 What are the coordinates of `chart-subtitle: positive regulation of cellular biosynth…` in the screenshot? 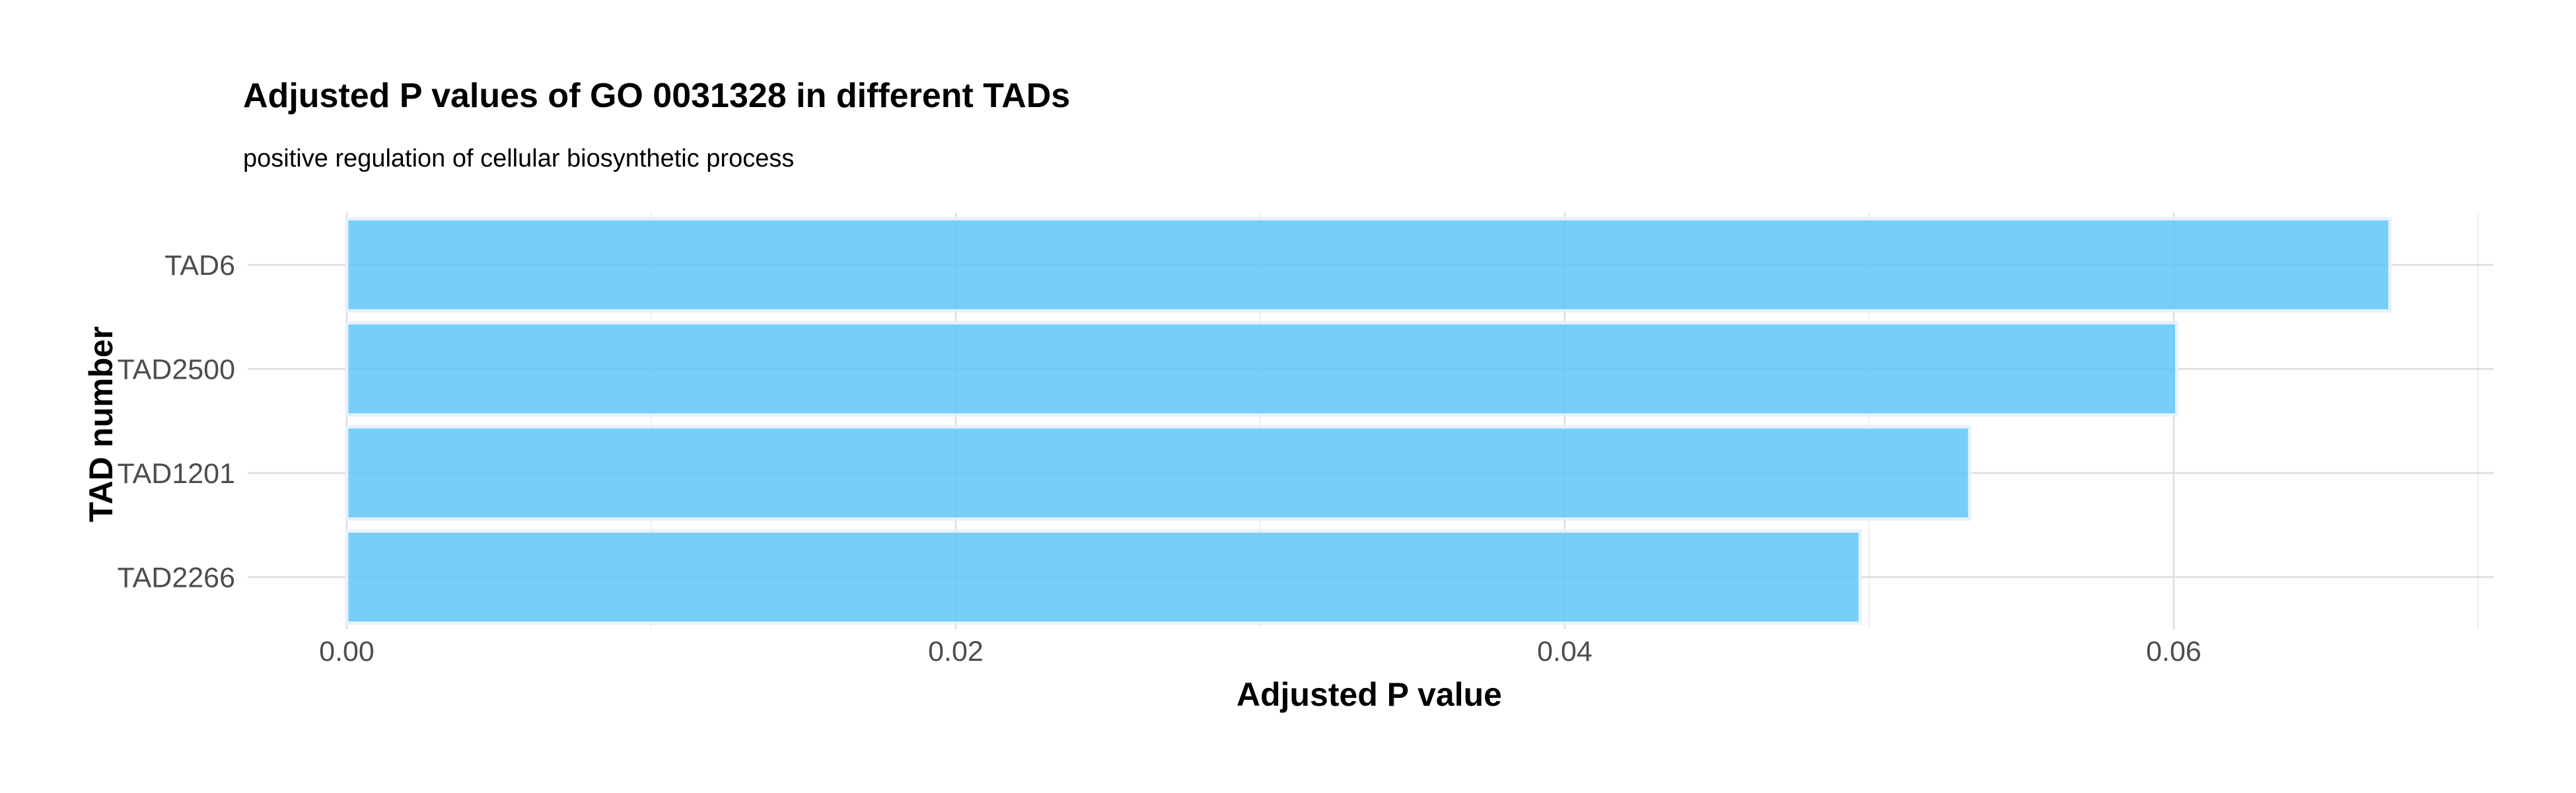 It's located at (518, 159).